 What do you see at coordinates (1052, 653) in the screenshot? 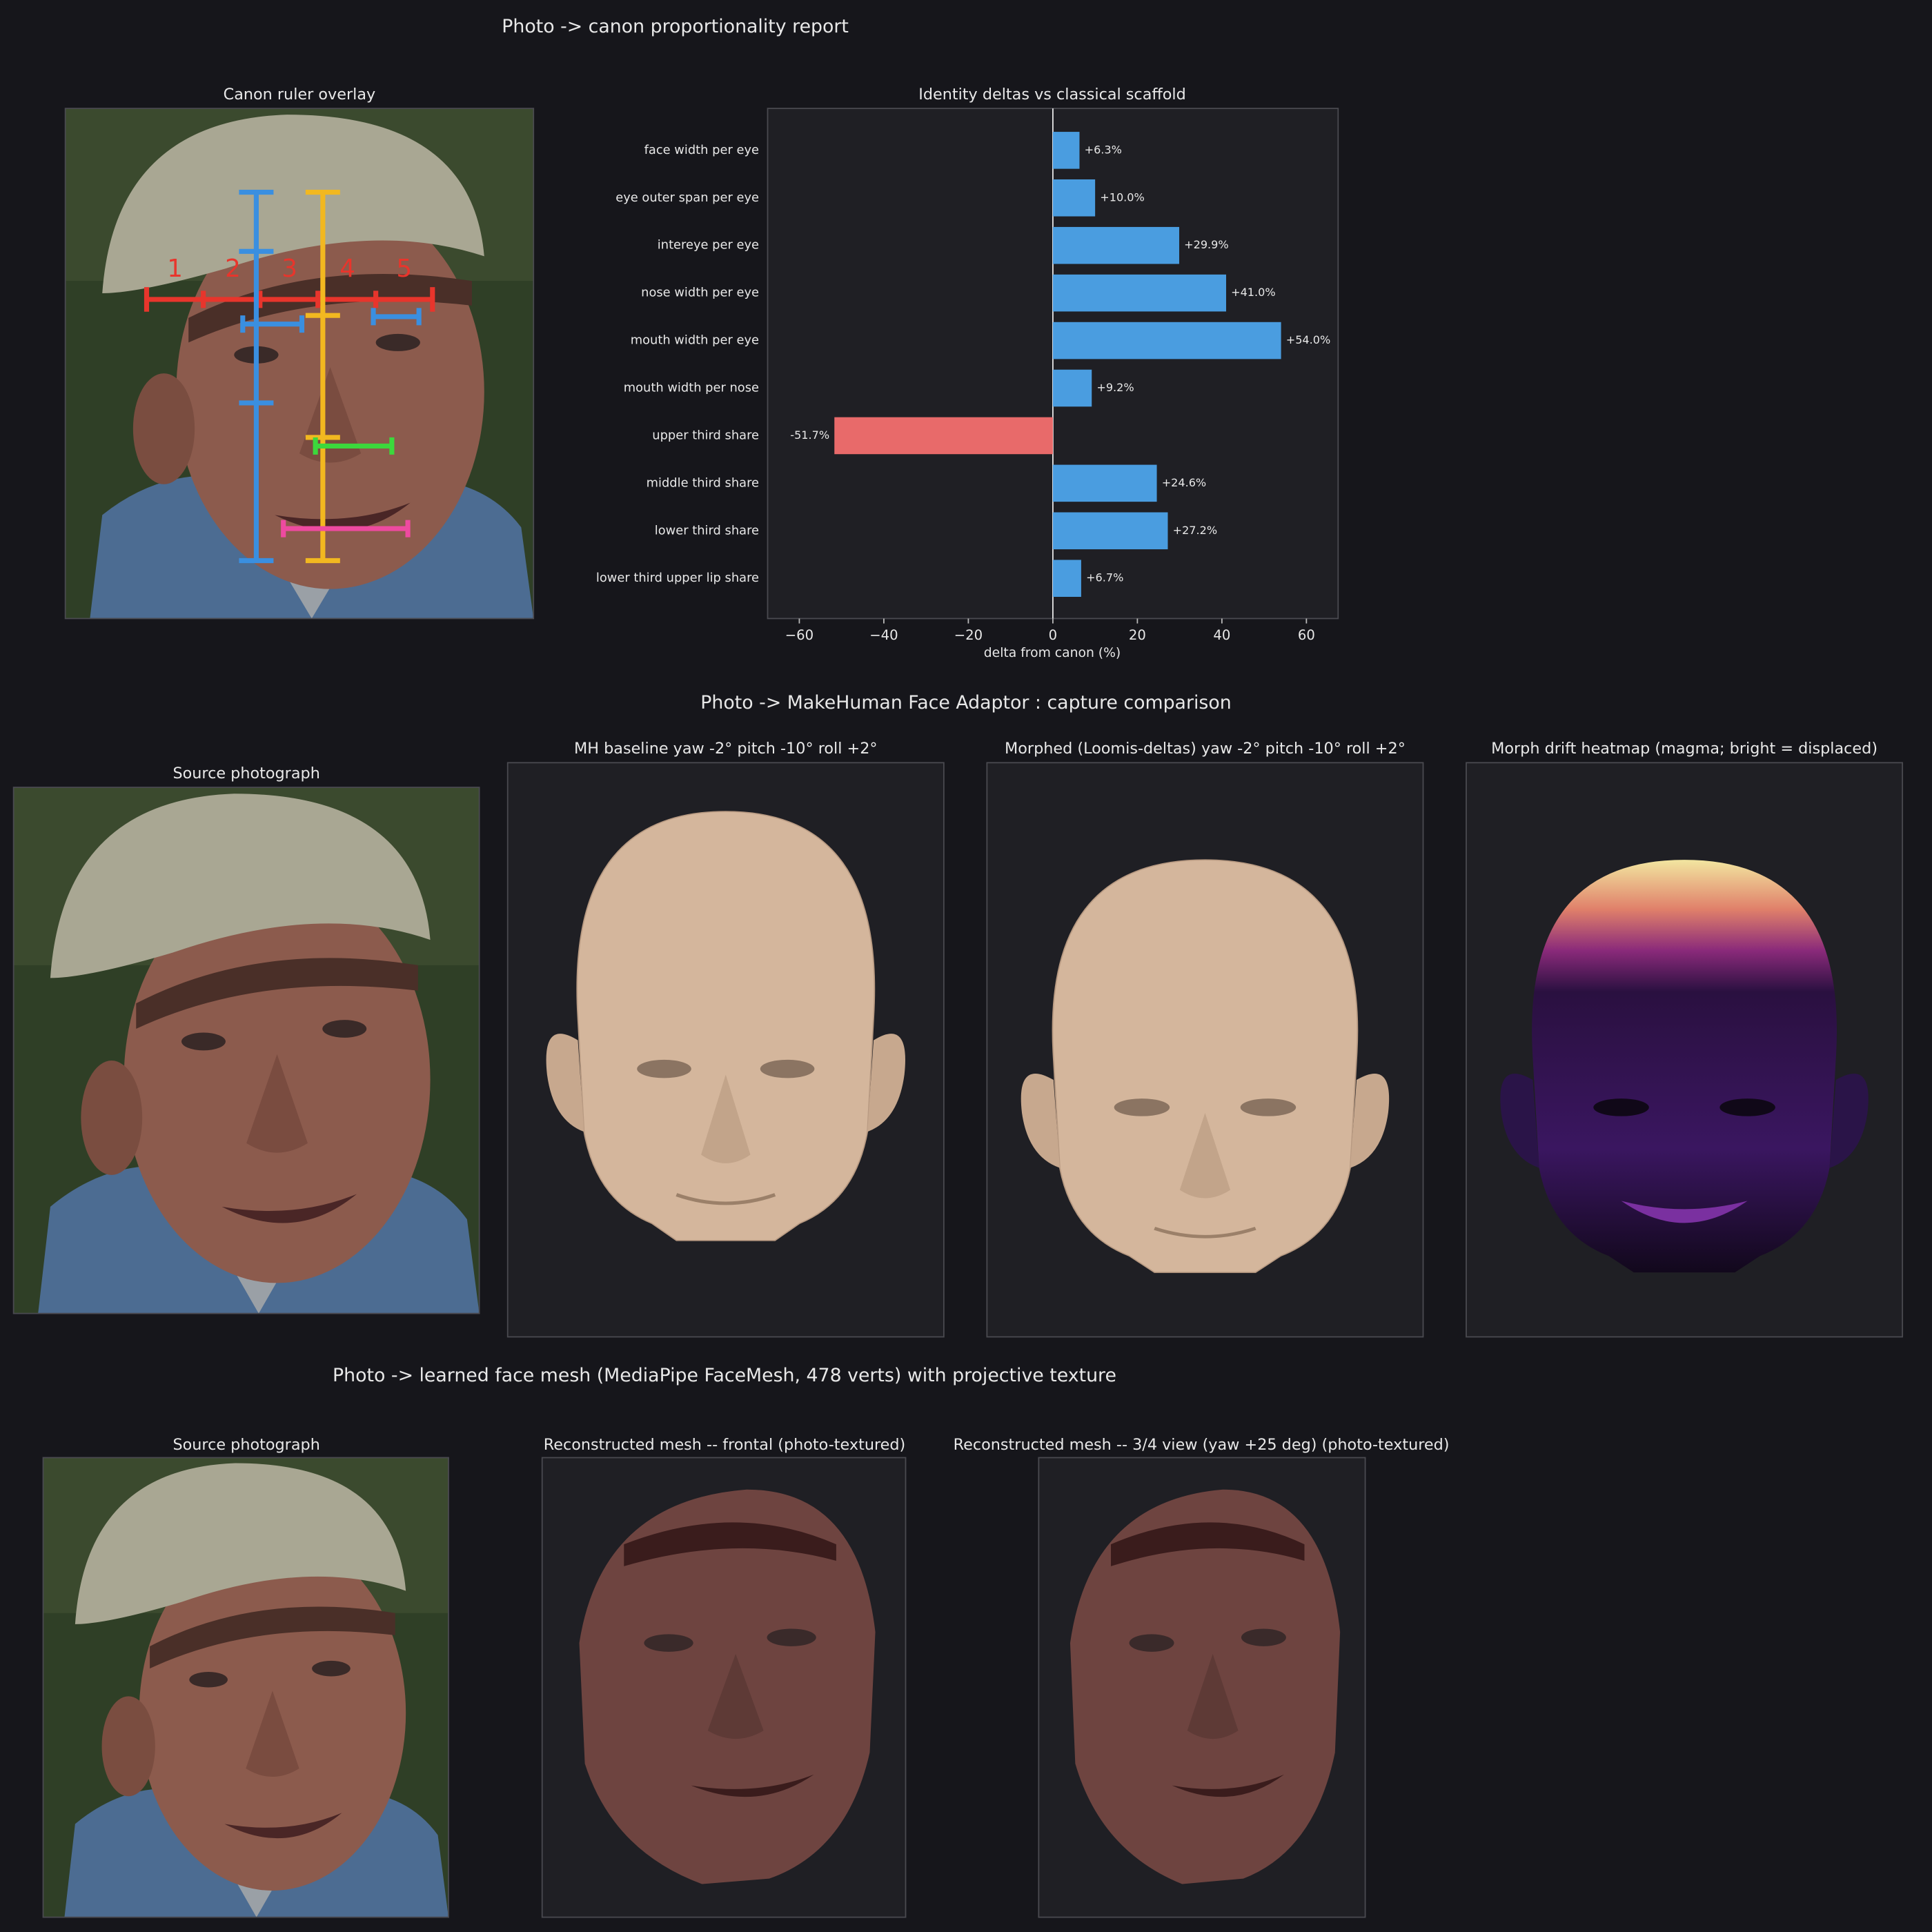
I see `x-axis-label: delta from canon (%)` at bounding box center [1052, 653].